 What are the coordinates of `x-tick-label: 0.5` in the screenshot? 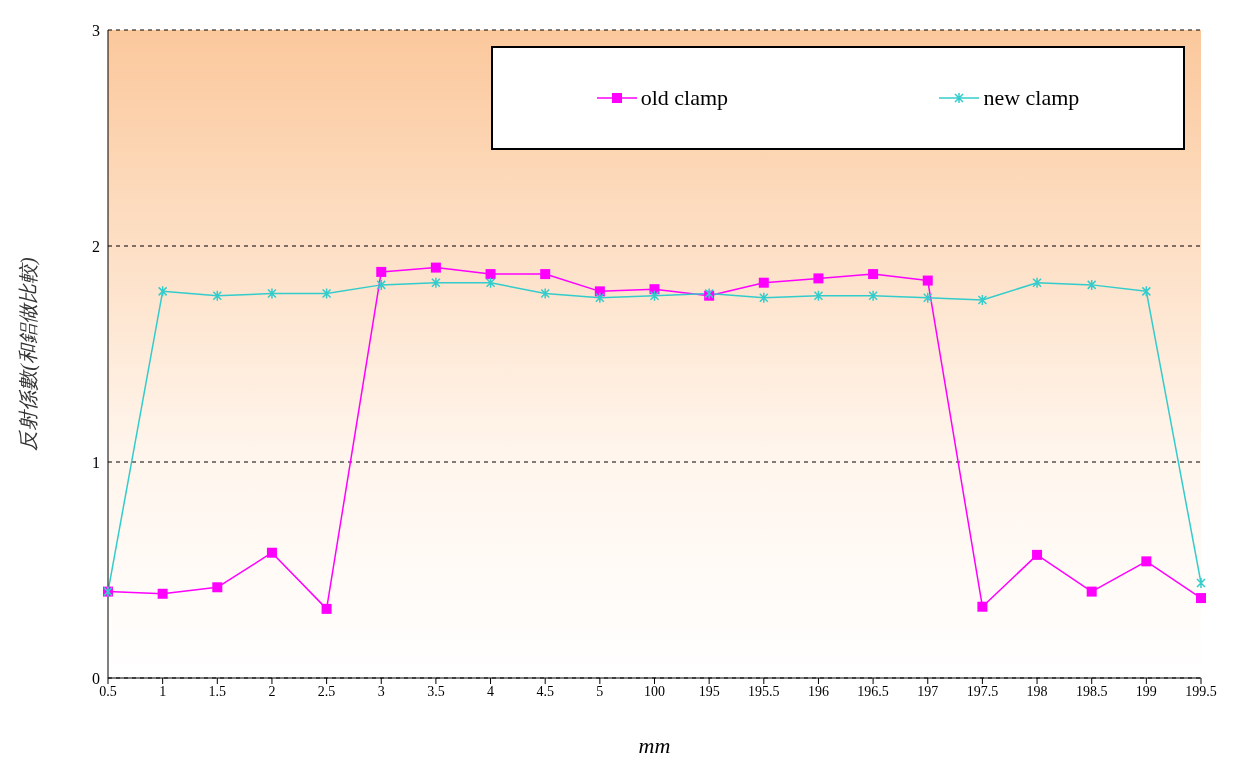 It's located at (108, 691).